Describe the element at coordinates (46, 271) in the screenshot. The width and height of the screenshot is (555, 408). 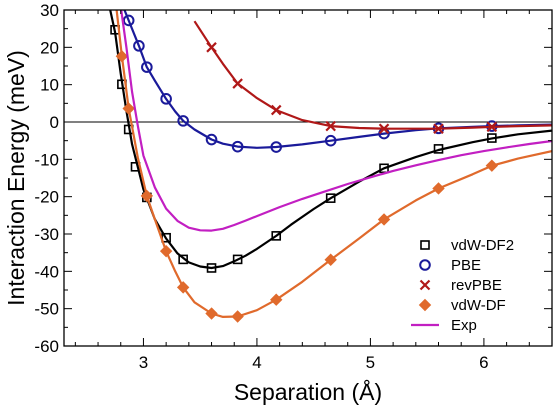
I see `y-tick-label: -40` at that location.